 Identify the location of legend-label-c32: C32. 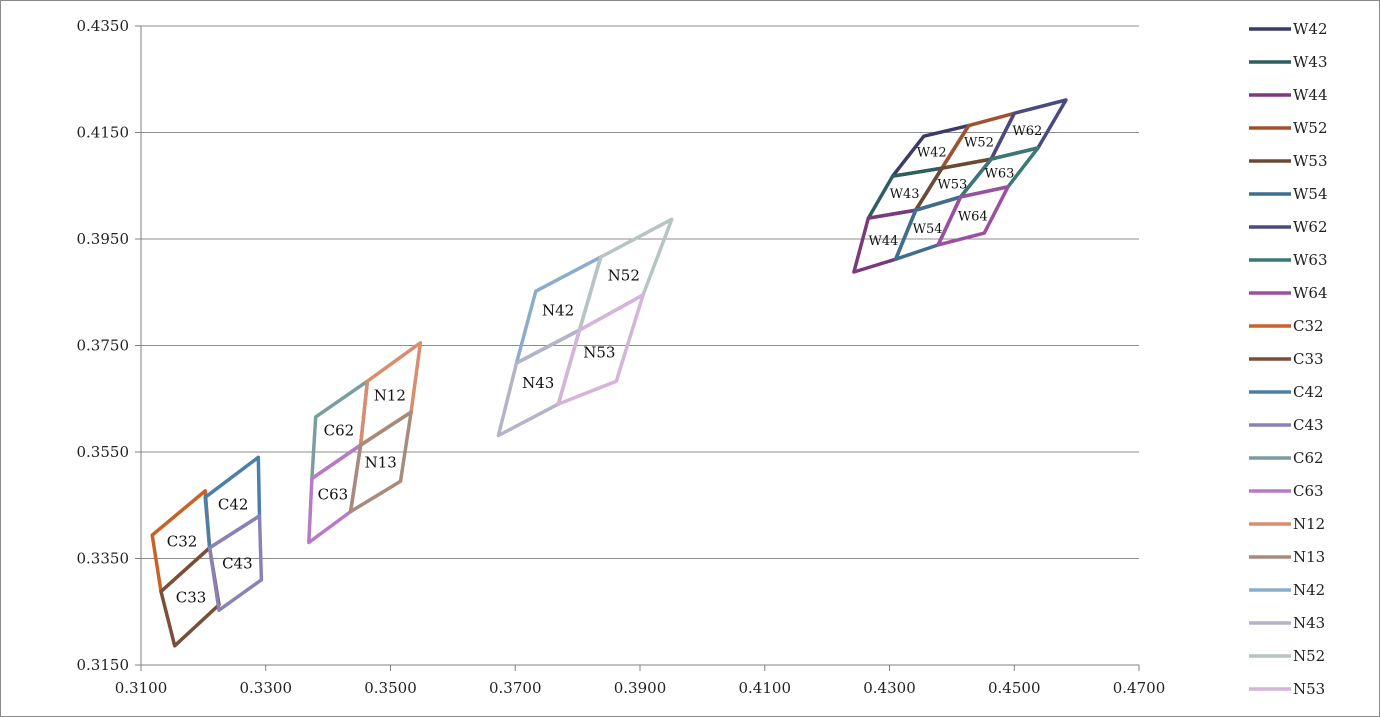
(1308, 326).